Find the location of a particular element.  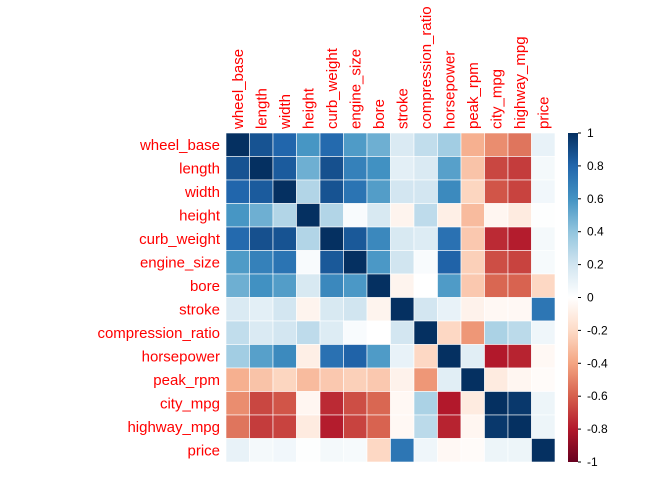

heatmap-cell-price-length is located at coordinates (261, 450).